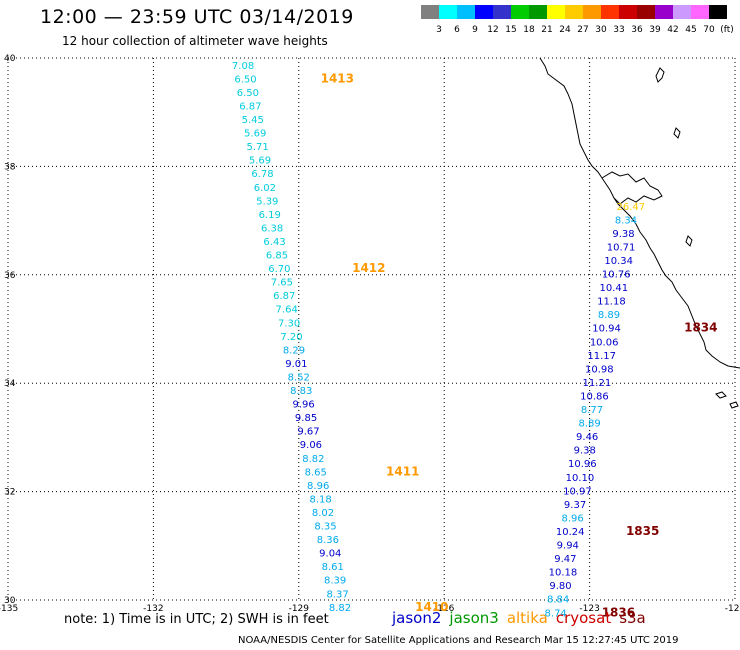 The image size is (740, 650). Describe the element at coordinates (9, 493) in the screenshot. I see `lat-tick-label: 32` at that location.